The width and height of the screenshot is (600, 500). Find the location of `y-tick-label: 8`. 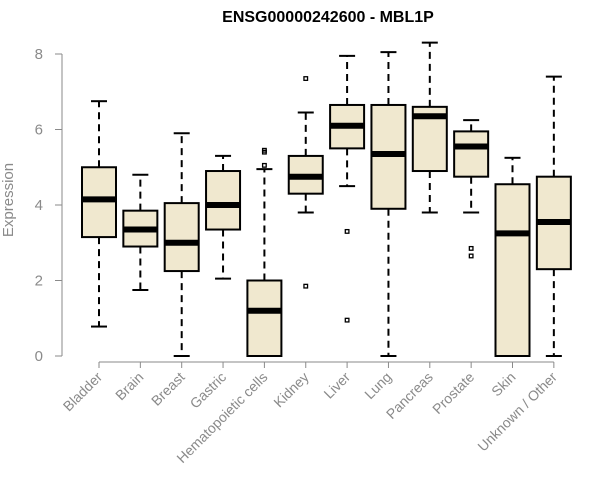

y-tick-label: 8 is located at coordinates (39, 54).